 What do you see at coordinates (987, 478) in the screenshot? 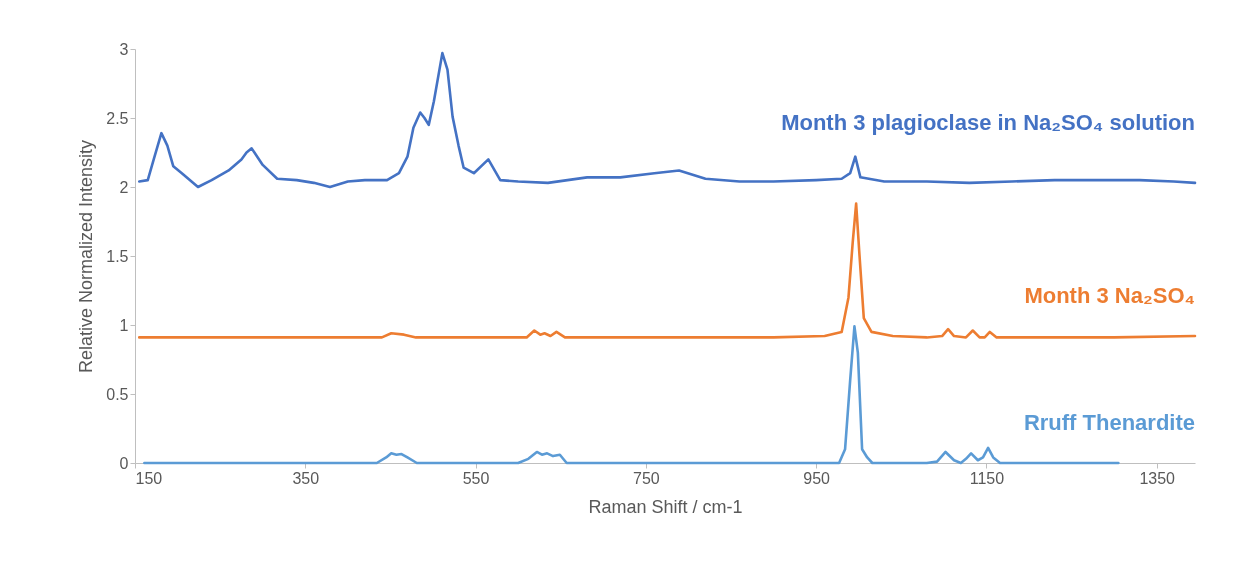
I see `x-tick-label: 1150` at bounding box center [987, 478].